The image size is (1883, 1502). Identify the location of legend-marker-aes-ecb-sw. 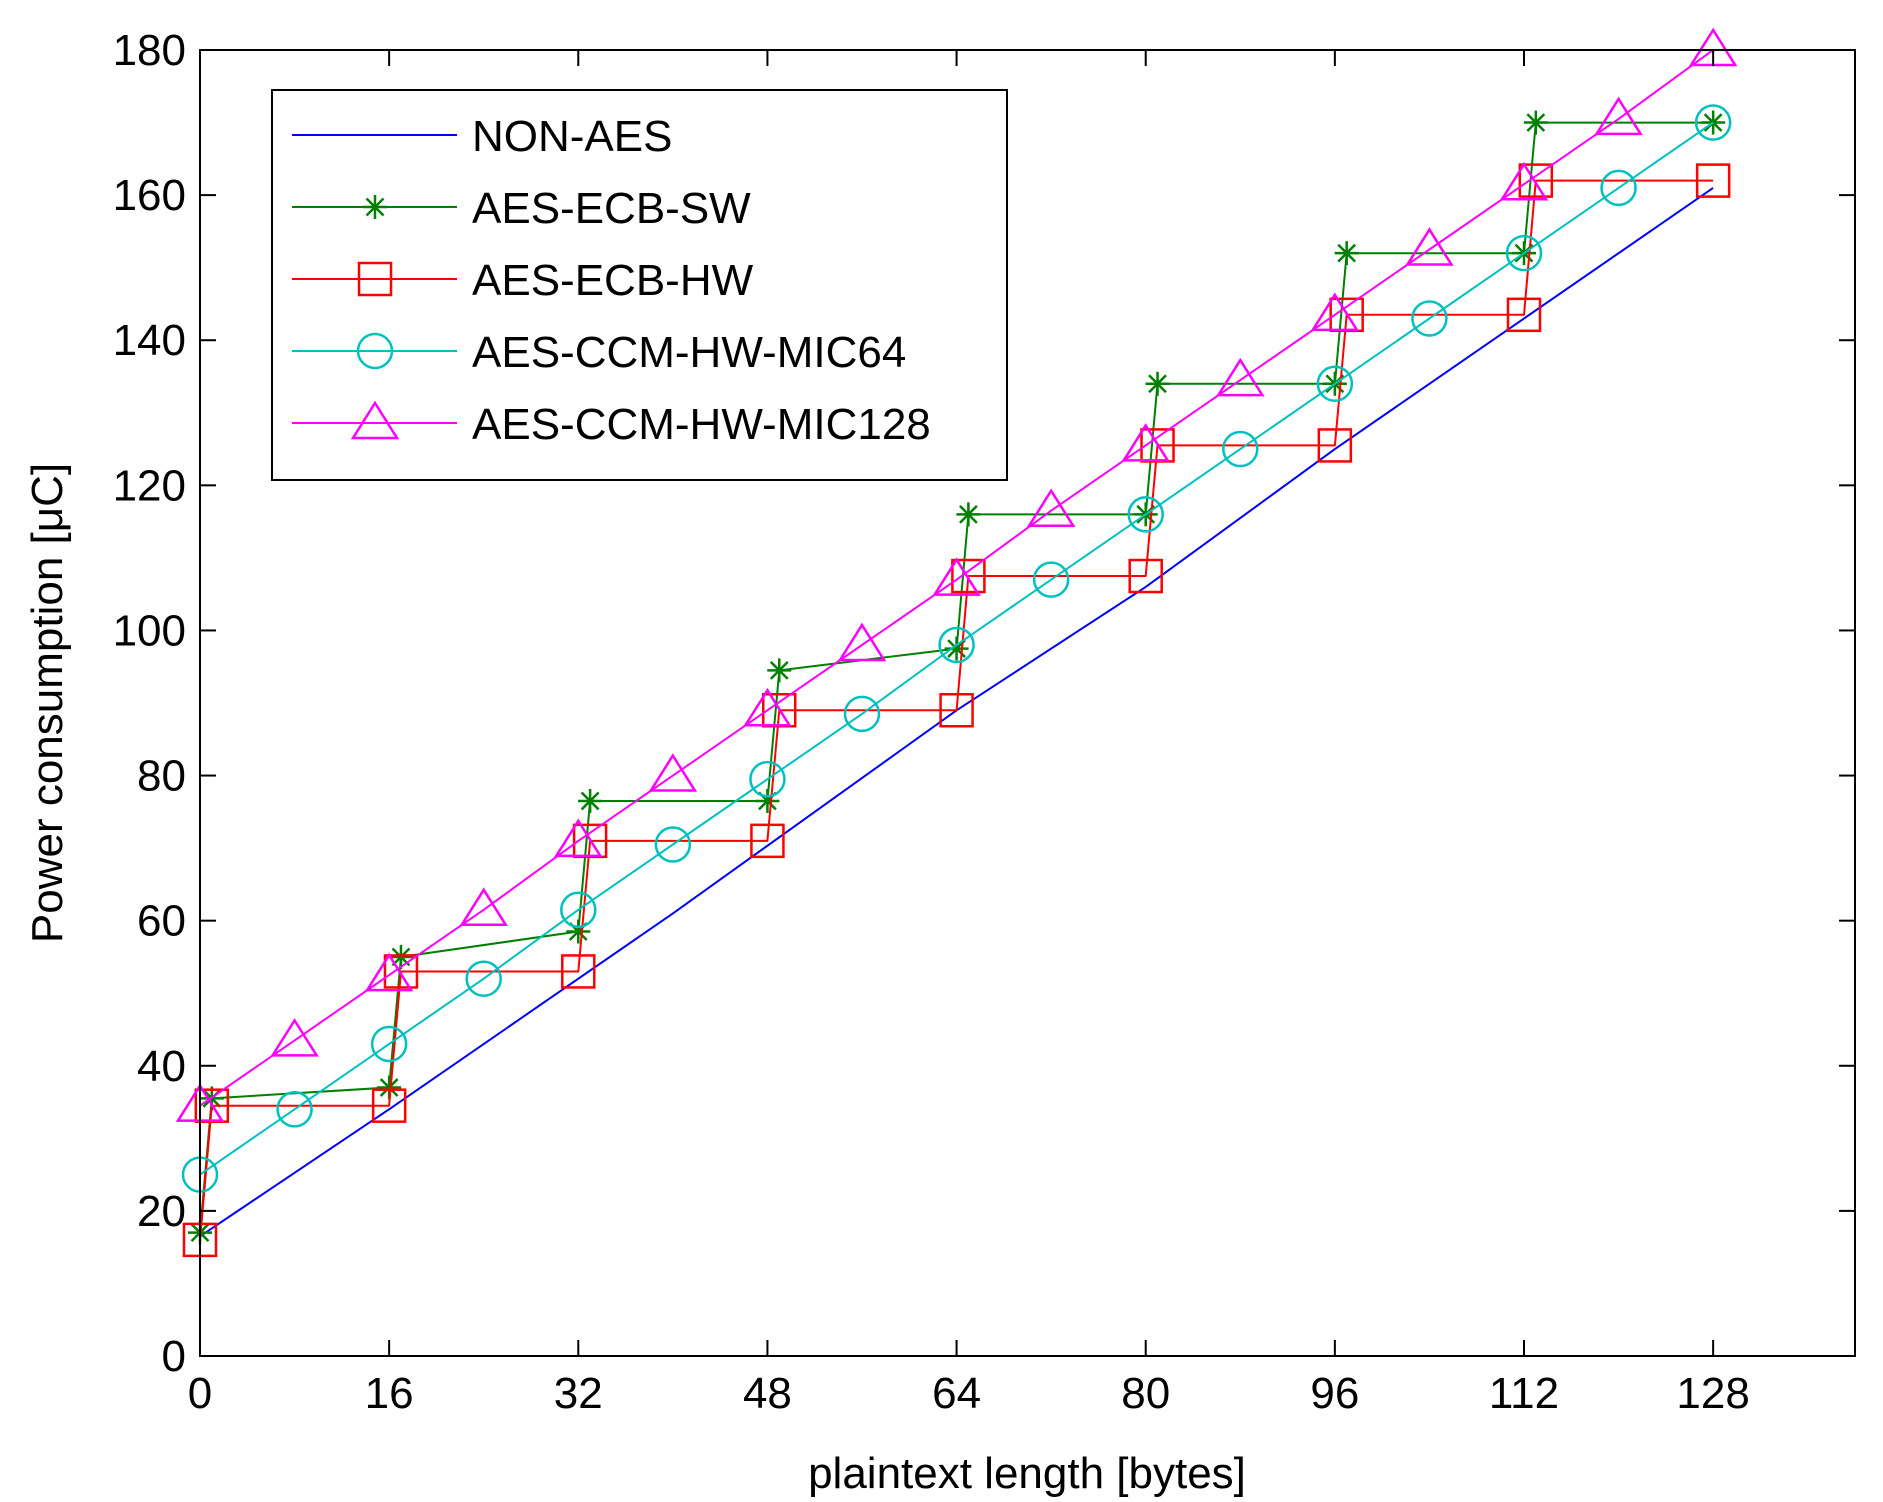
(375, 207).